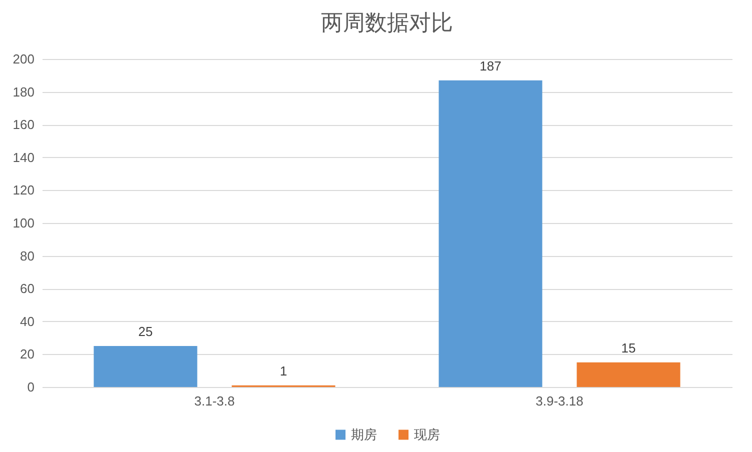 Image resolution: width=752 pixels, height=452 pixels. Describe the element at coordinates (23, 157) in the screenshot. I see `y-tick-label: 140` at that location.